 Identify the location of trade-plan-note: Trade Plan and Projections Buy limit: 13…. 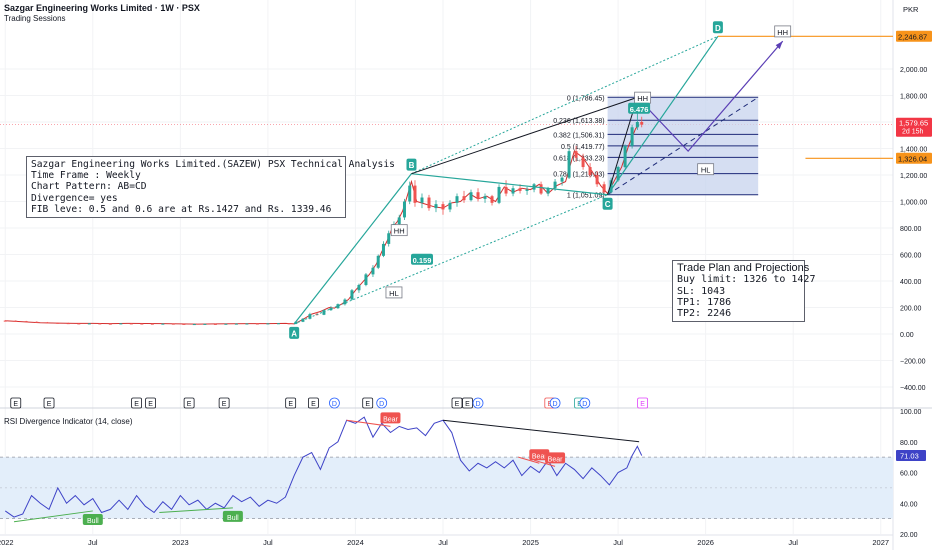
(744, 291).